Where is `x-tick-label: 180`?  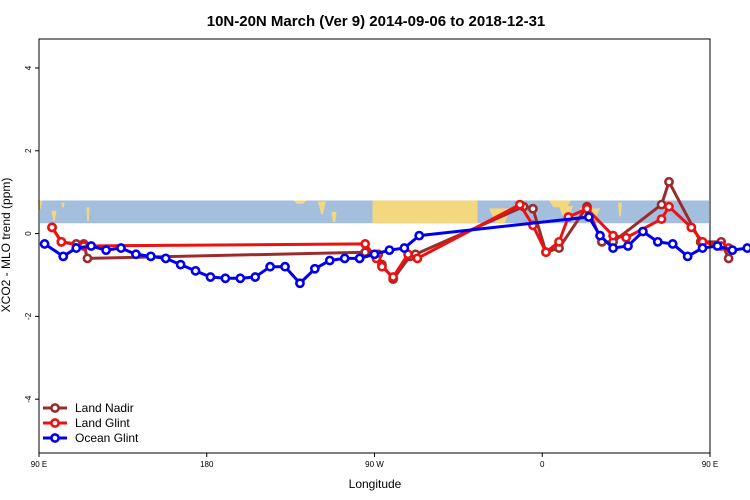 x-tick-label: 180 is located at coordinates (207, 464).